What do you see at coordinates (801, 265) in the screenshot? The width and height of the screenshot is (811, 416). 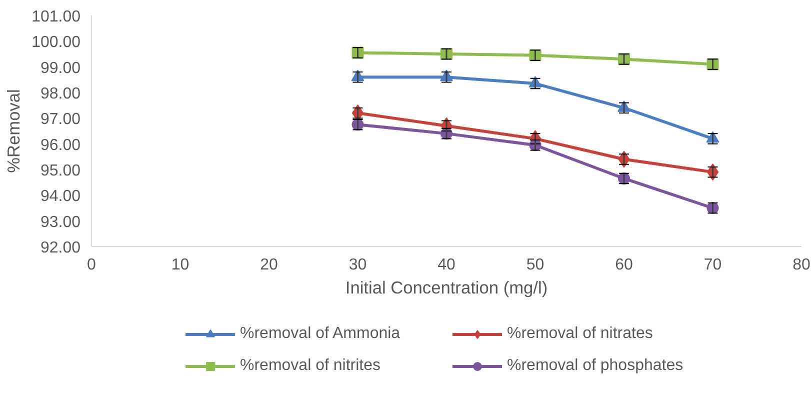 I see `x-tick-label: 80` at bounding box center [801, 265].